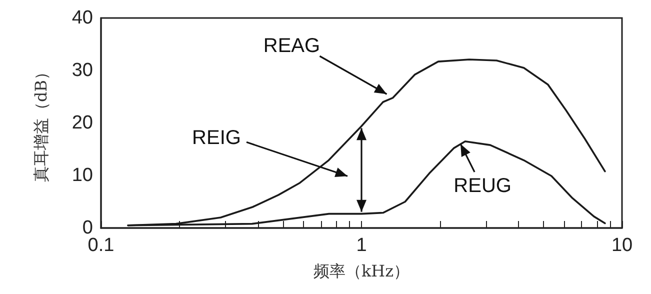 This screenshot has height=294, width=651. What do you see at coordinates (82, 175) in the screenshot?
I see `y-tick-label: 10` at bounding box center [82, 175].